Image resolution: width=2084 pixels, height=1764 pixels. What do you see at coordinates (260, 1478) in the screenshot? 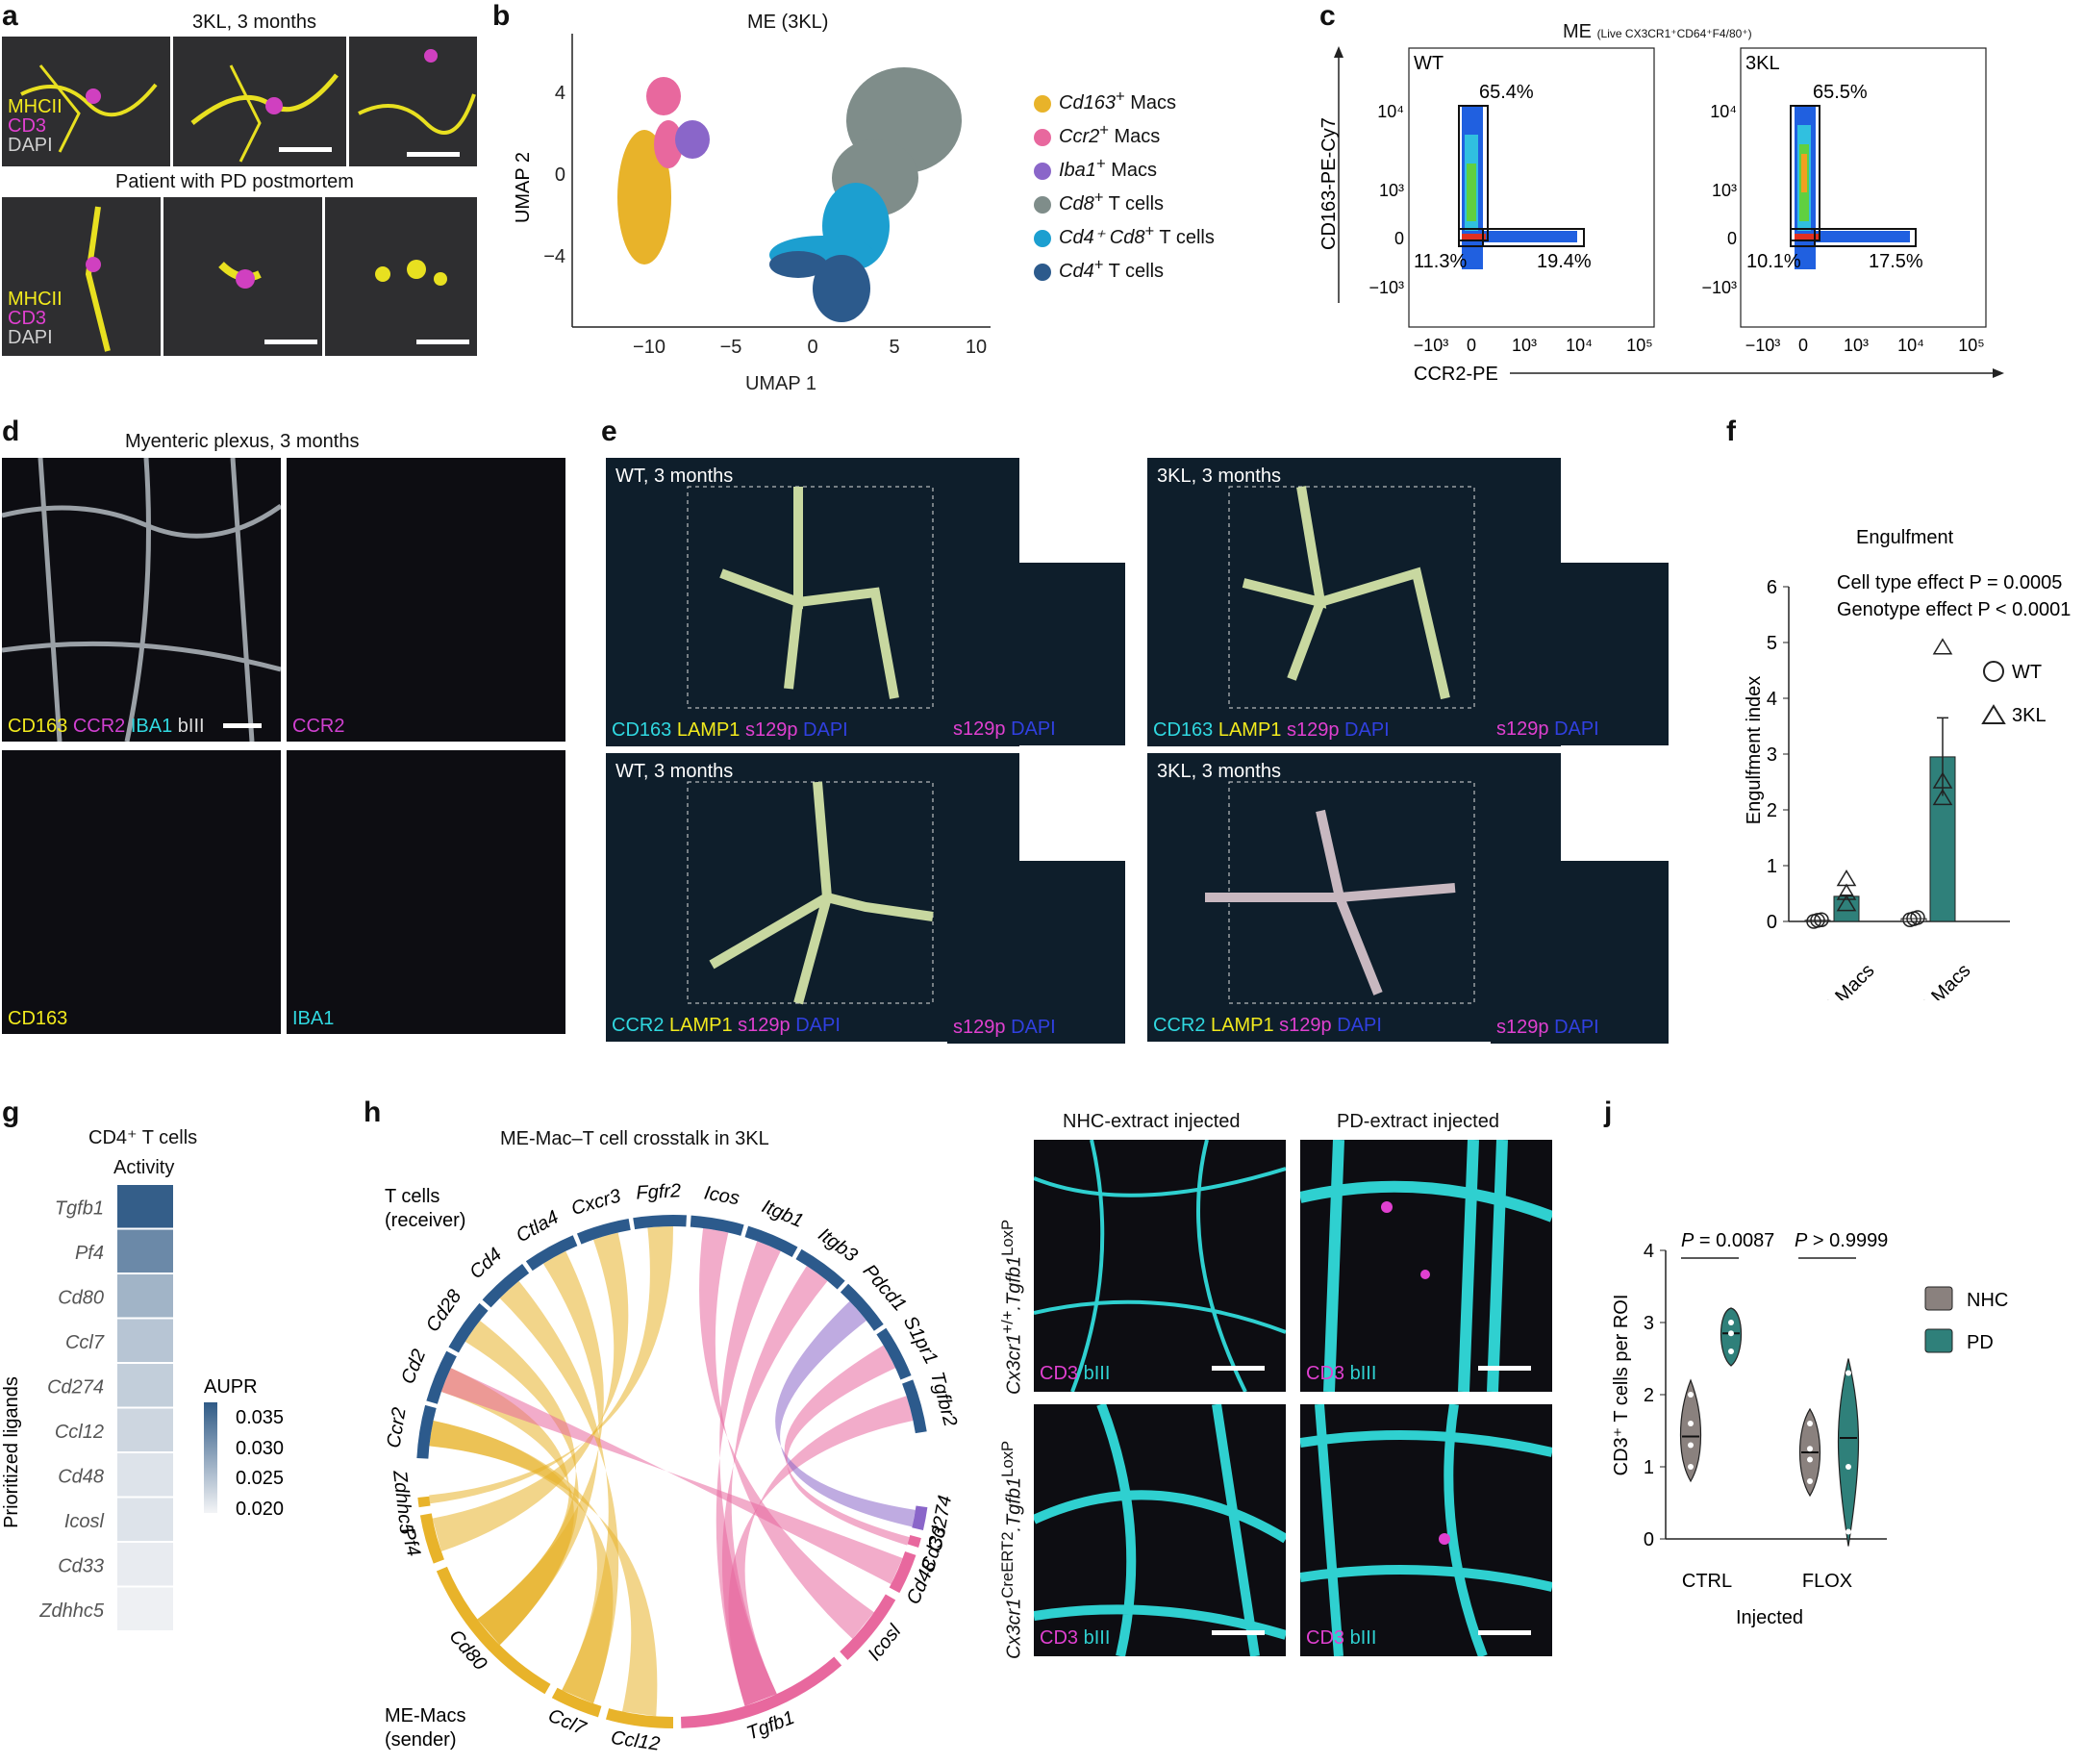
I see `svg-text: 0.025` at bounding box center [260, 1478].